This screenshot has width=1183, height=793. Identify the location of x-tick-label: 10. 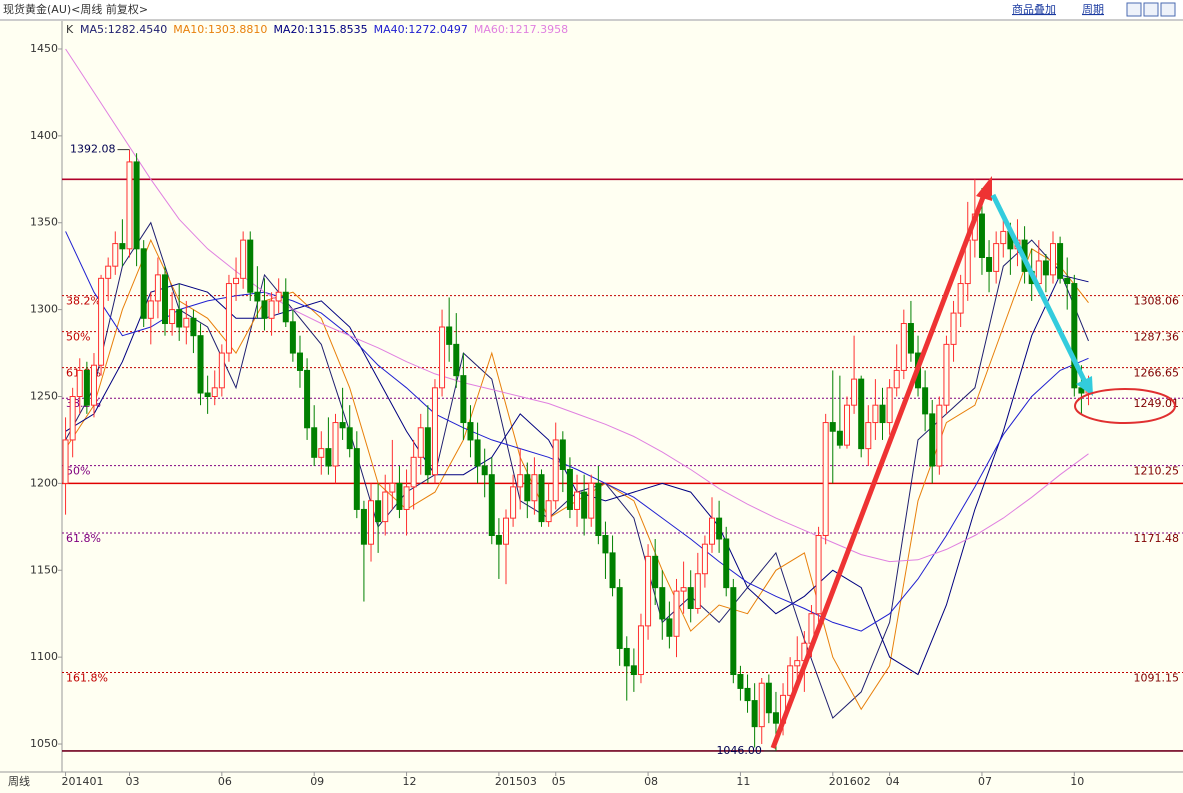
(1077, 781).